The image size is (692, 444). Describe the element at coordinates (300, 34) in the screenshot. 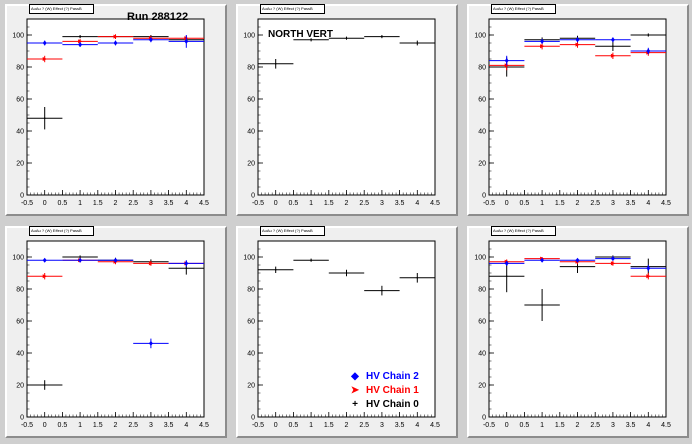

I see `north-vert-label: NORTH VERT` at that location.